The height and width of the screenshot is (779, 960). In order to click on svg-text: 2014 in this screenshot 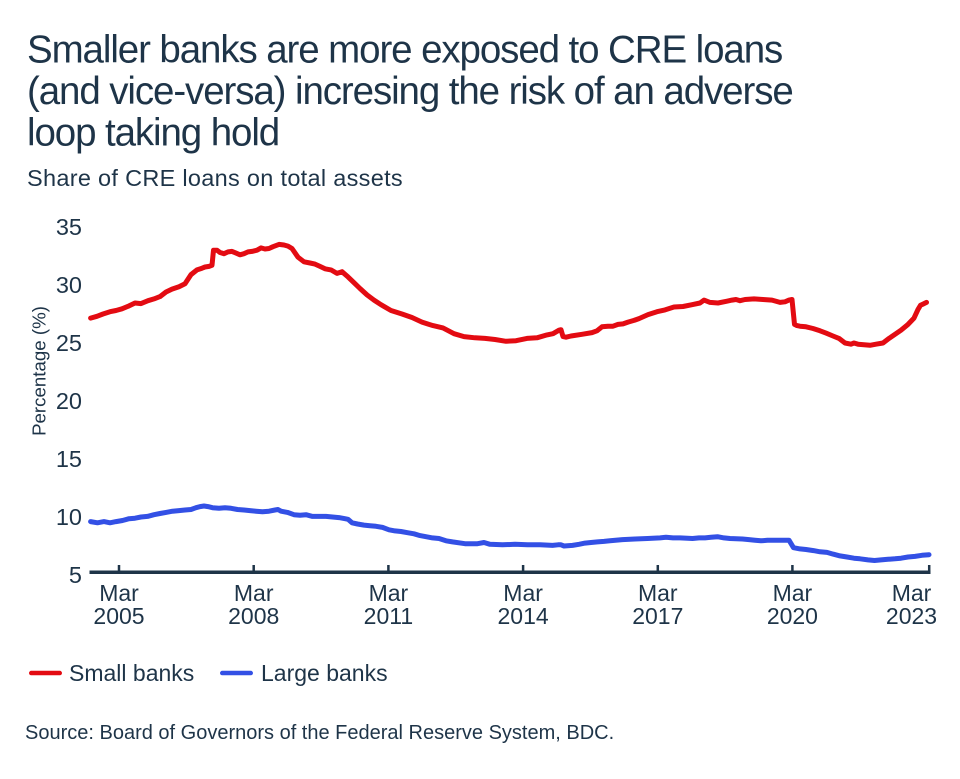, I will do `click(523, 616)`.